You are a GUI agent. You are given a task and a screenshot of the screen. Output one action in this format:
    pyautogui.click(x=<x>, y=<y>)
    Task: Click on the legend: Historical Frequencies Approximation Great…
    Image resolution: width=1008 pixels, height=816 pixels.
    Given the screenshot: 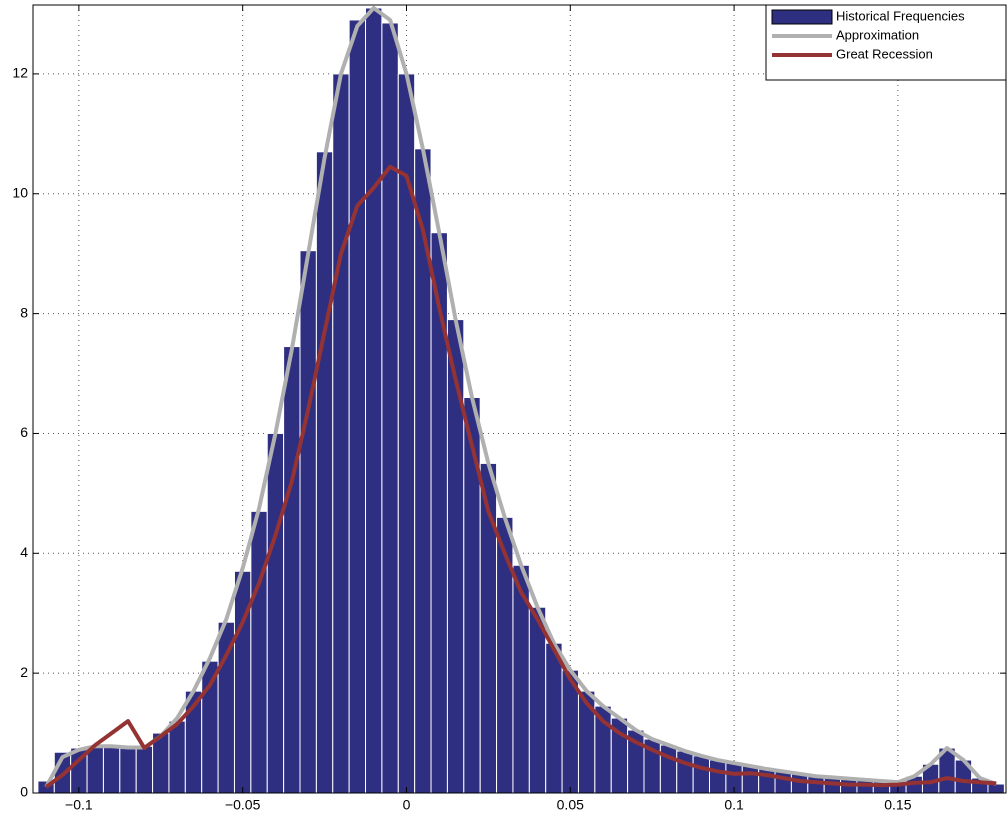 What is the action you would take?
    pyautogui.click(x=886, y=42)
    